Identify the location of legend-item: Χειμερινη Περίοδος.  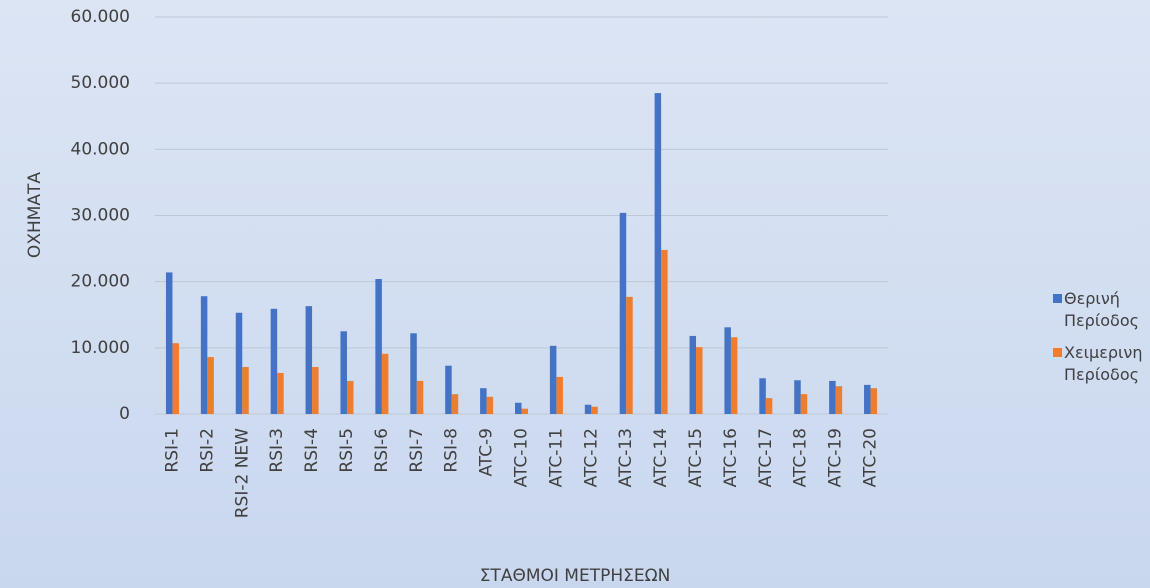
(1101, 364).